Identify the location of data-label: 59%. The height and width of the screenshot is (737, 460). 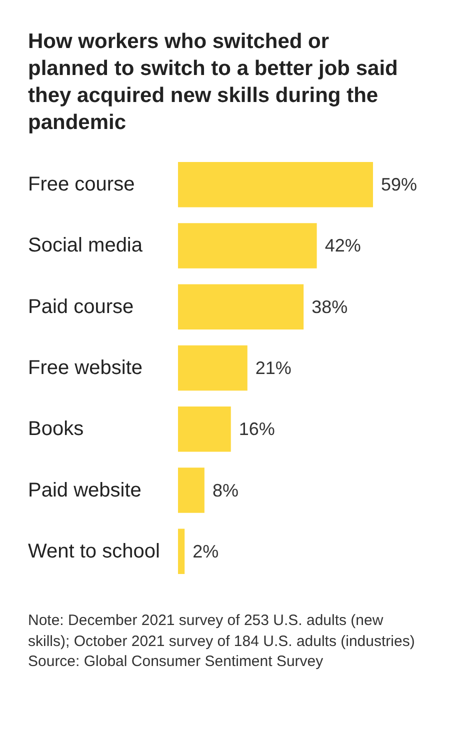
(399, 184).